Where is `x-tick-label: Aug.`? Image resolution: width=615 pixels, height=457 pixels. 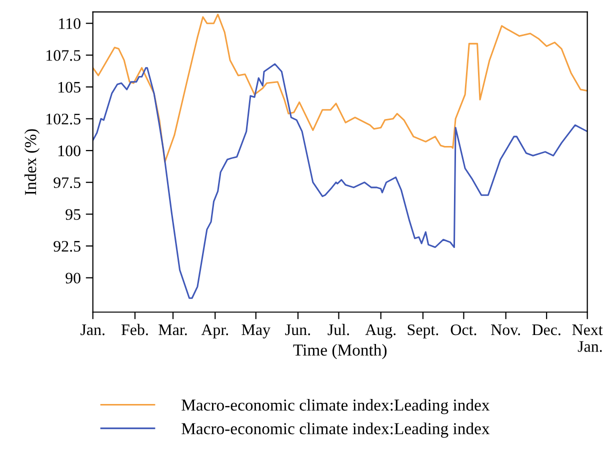 x-tick-label: Aug. is located at coordinates (380, 331).